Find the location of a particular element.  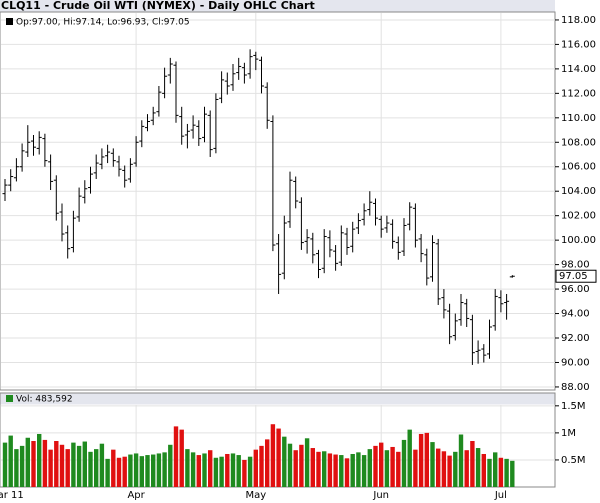

y-tick-label: 88.00 is located at coordinates (575, 387).